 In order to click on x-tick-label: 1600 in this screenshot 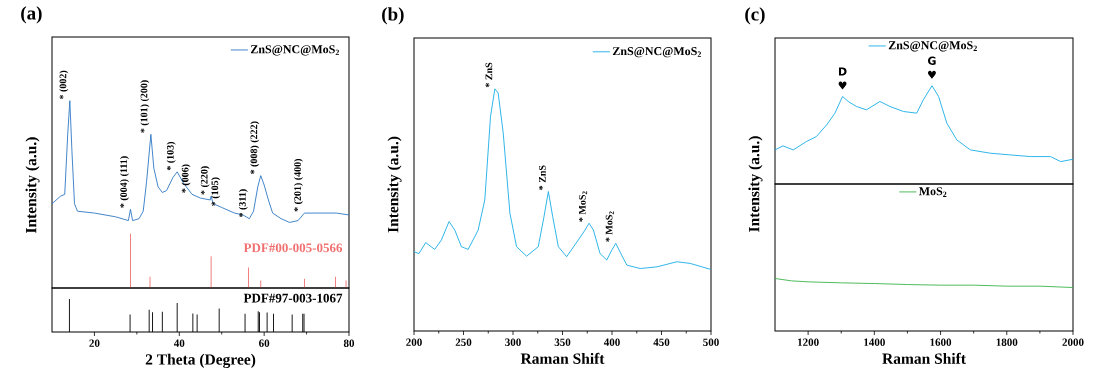, I will do `click(941, 342)`.